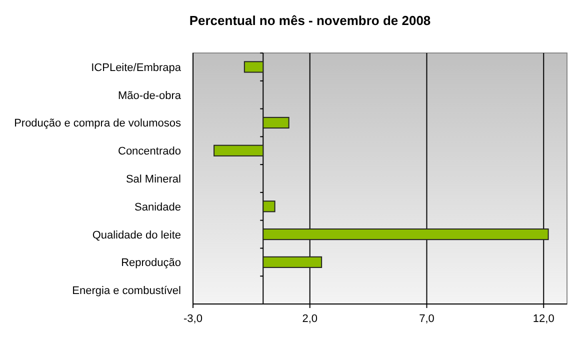 The image size is (580, 338). I want to click on y-tick-label: Reprodução, so click(151, 263).